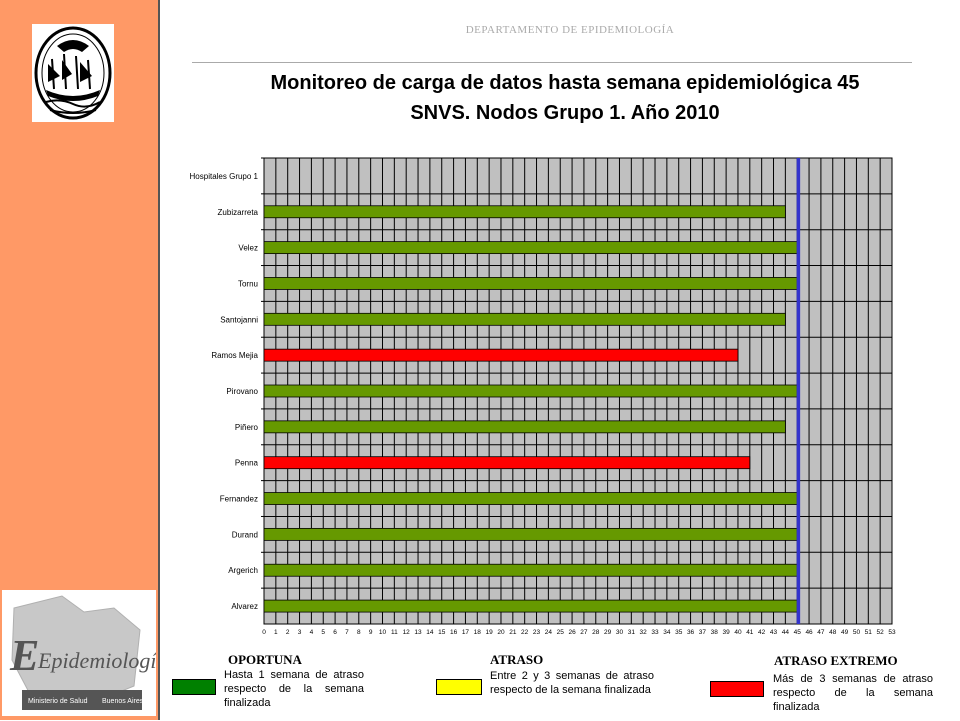 The height and width of the screenshot is (721, 960). I want to click on bar-tornu, so click(530, 283).